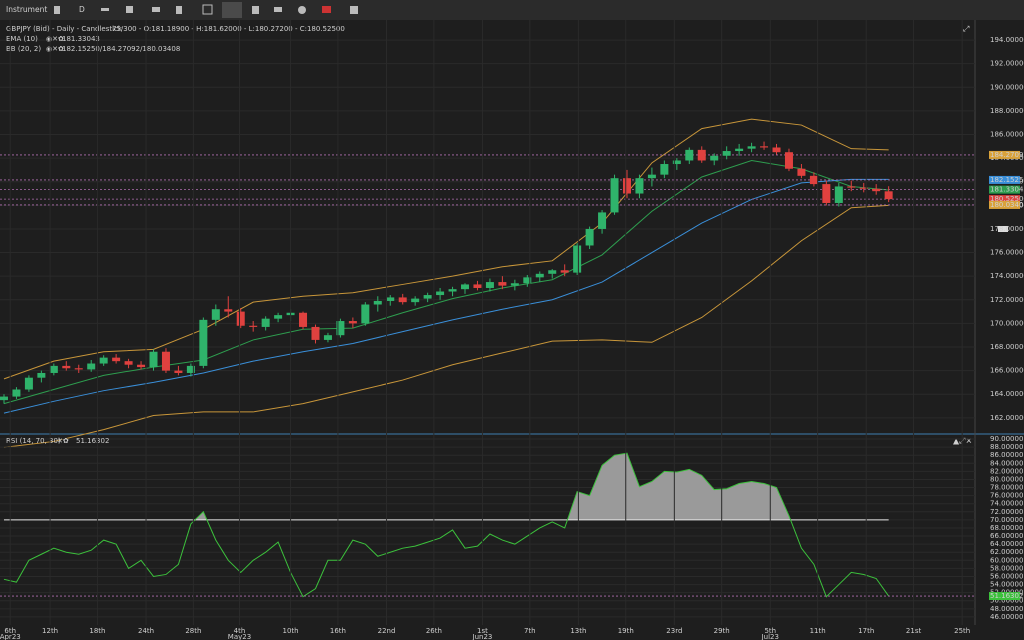 This screenshot has height=640, width=1024. I want to click on x-tick-label: 1st, so click(482, 631).